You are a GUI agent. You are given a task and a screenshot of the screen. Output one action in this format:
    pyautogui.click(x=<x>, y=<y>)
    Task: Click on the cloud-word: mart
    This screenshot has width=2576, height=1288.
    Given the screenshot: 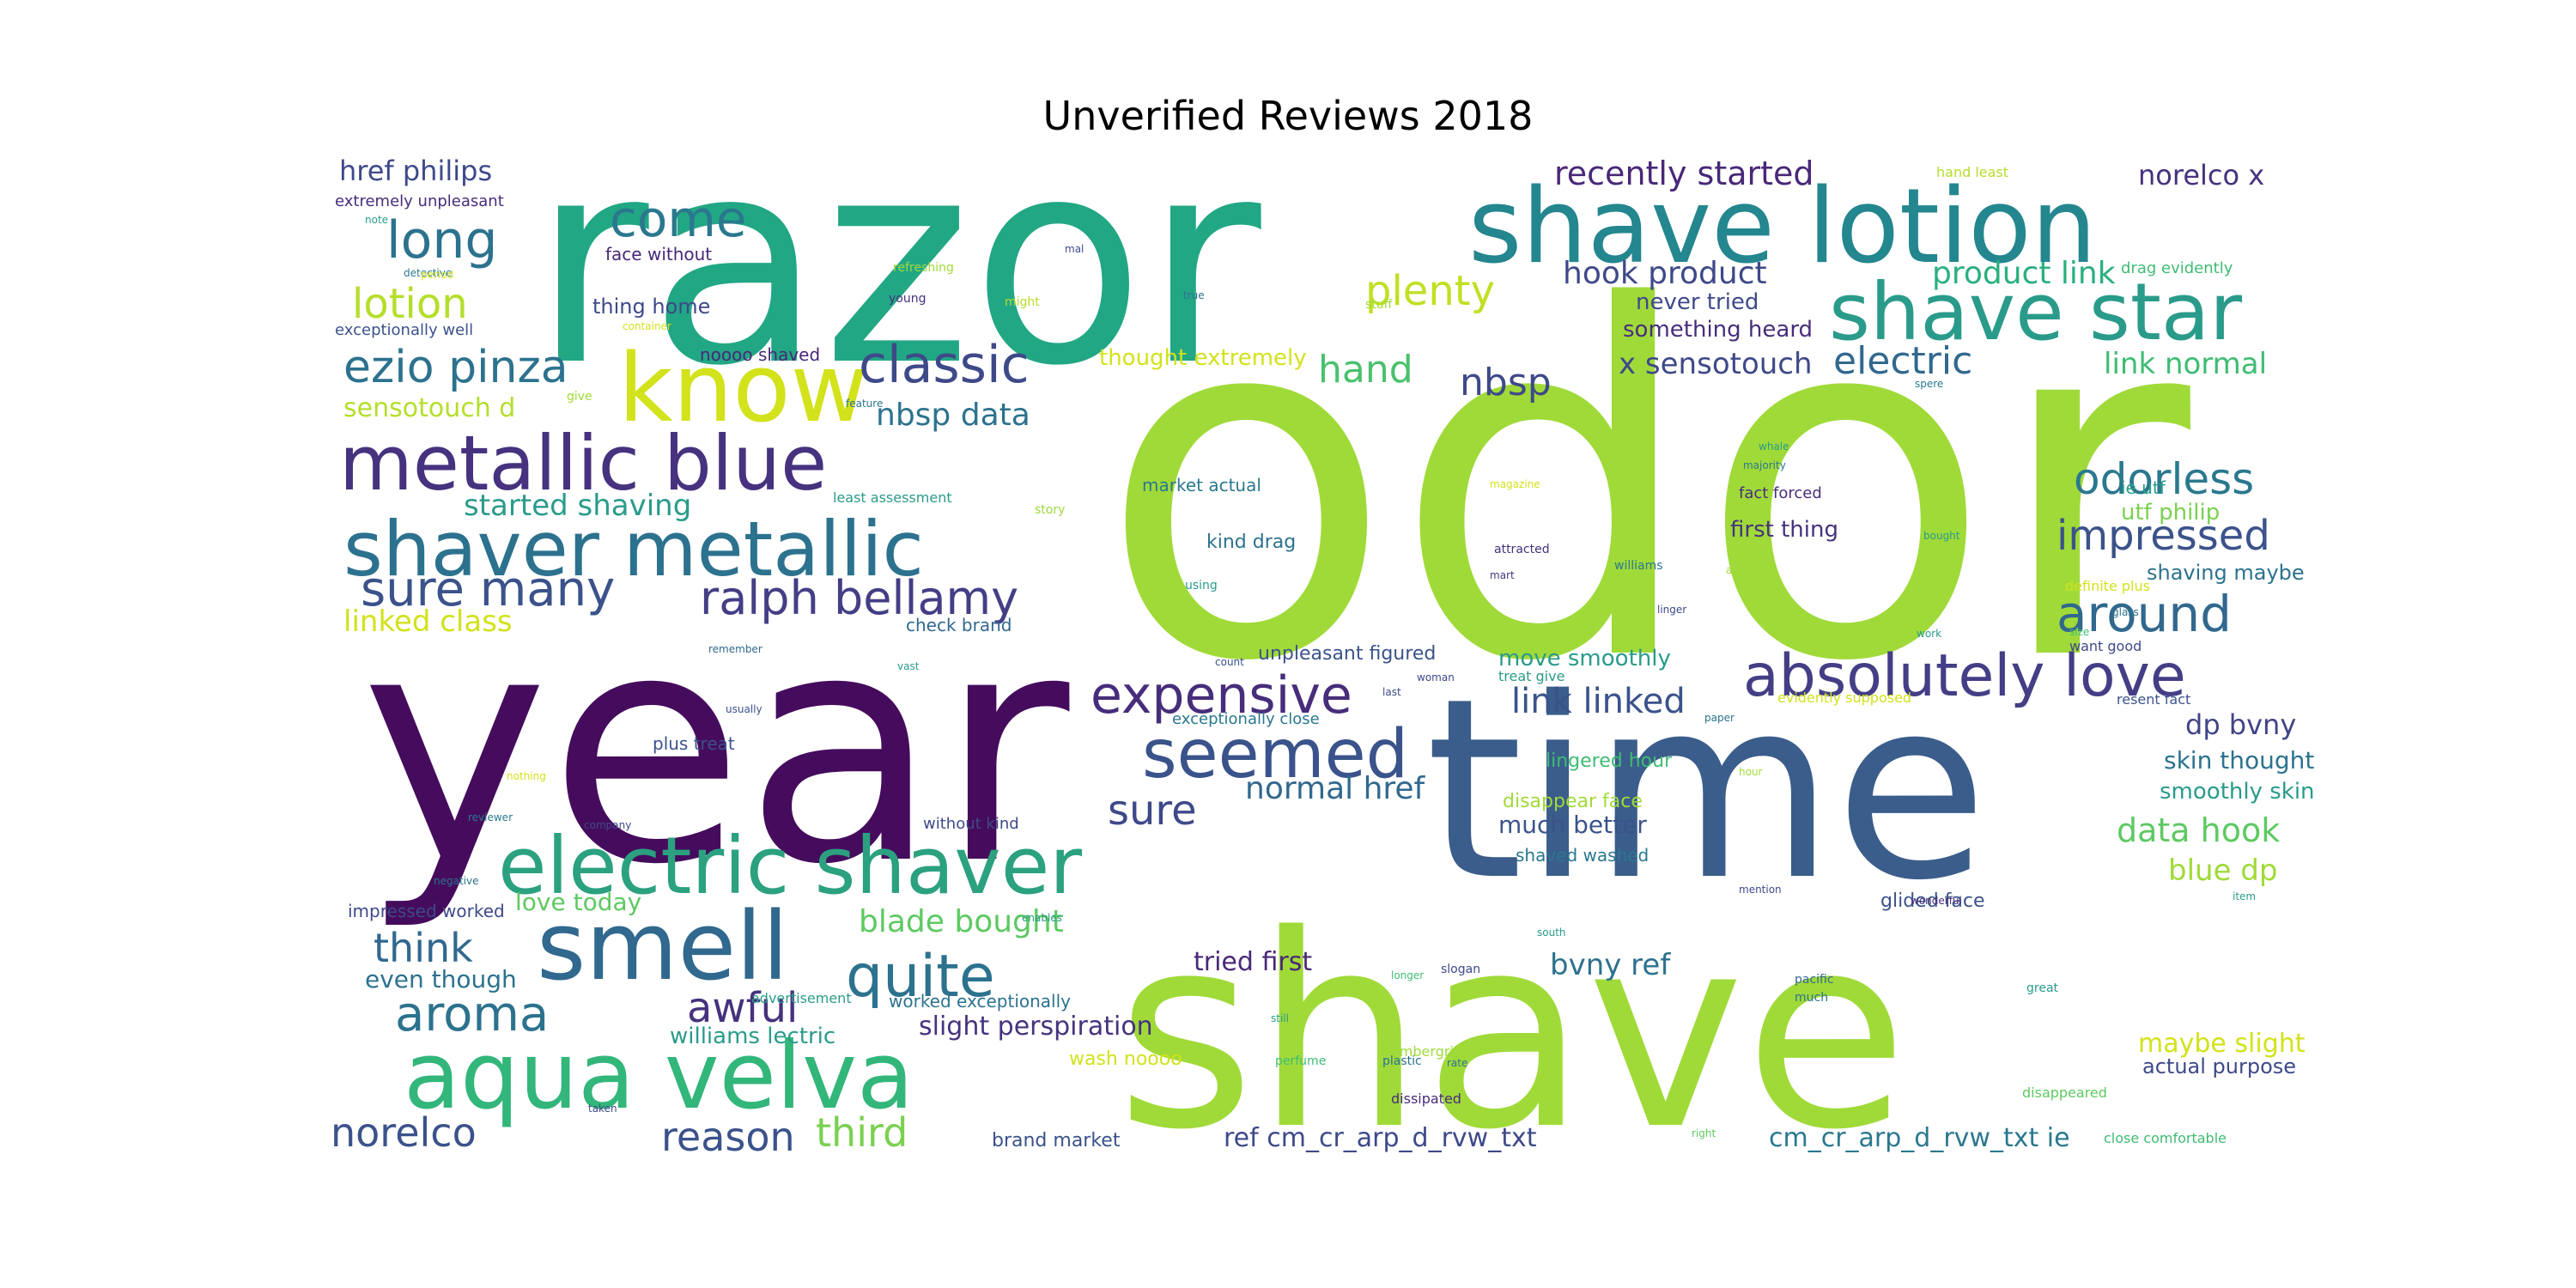 What is the action you would take?
    pyautogui.click(x=1502, y=575)
    